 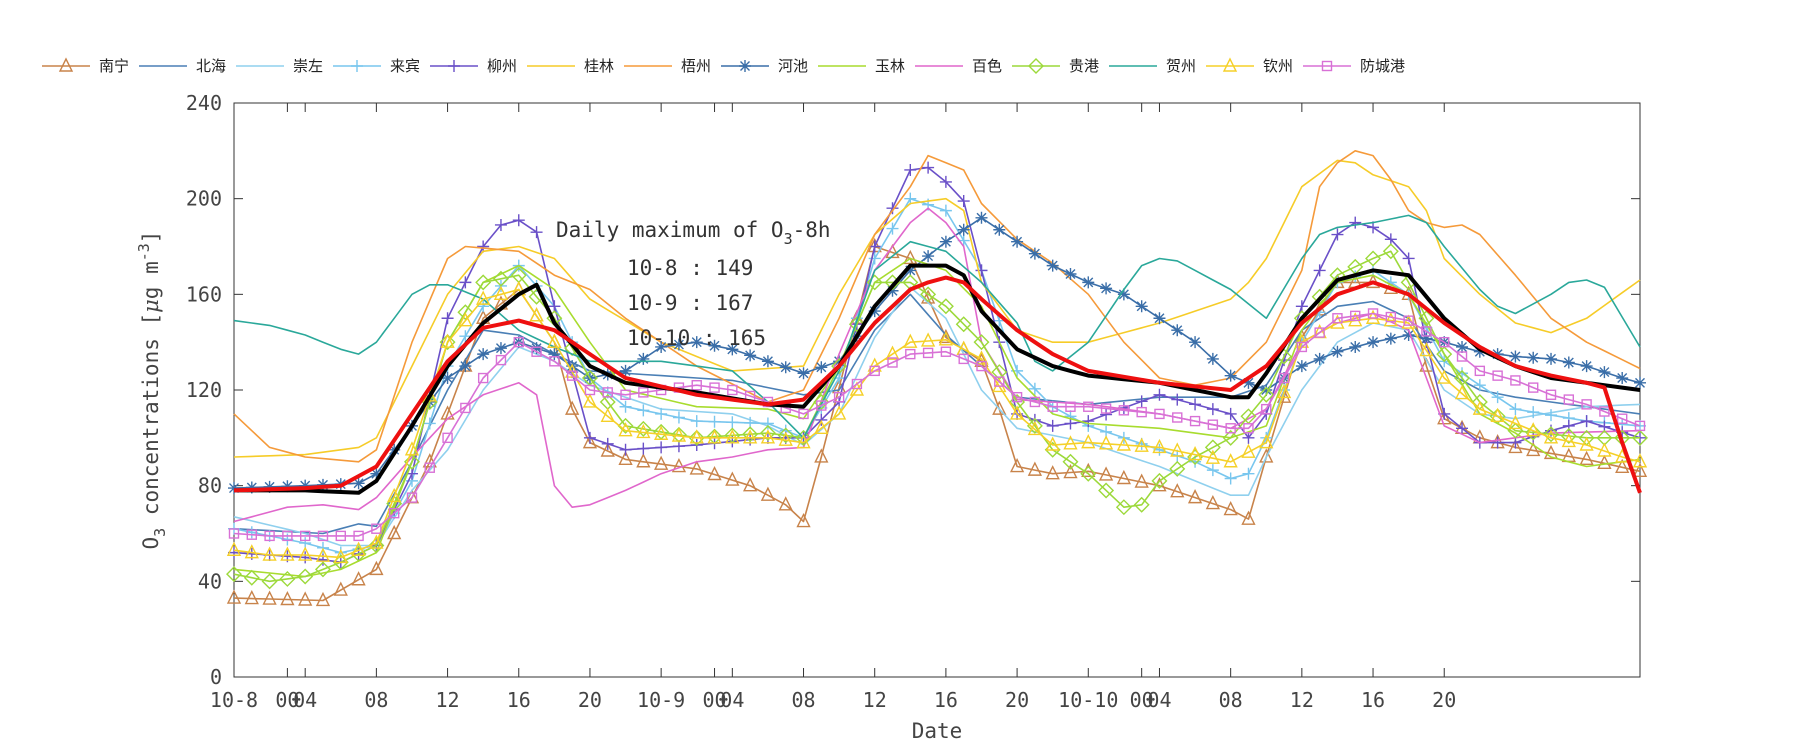 I want to click on annotation-title: Daily maximum of O3-8h, so click(x=693, y=233).